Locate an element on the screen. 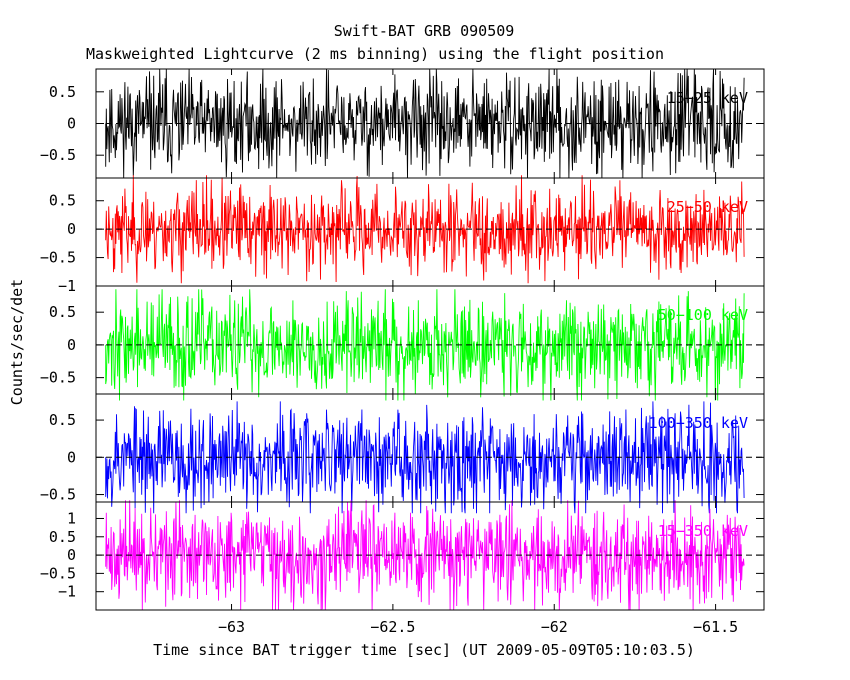 This screenshot has width=850, height=680. y-axis-label: Counts/sec/det is located at coordinates (17, 342).